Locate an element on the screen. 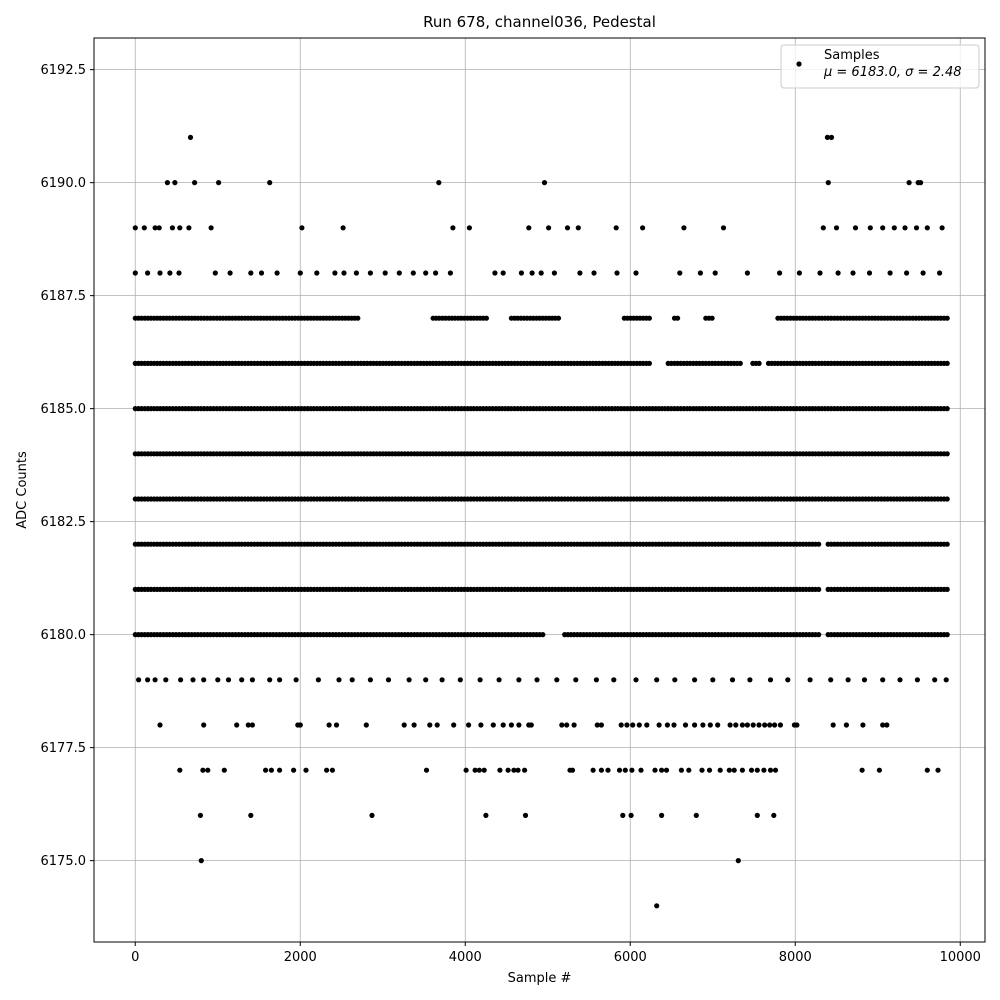 This screenshot has height=1000, width=1000. x-tick-label: 2000 is located at coordinates (300, 957).